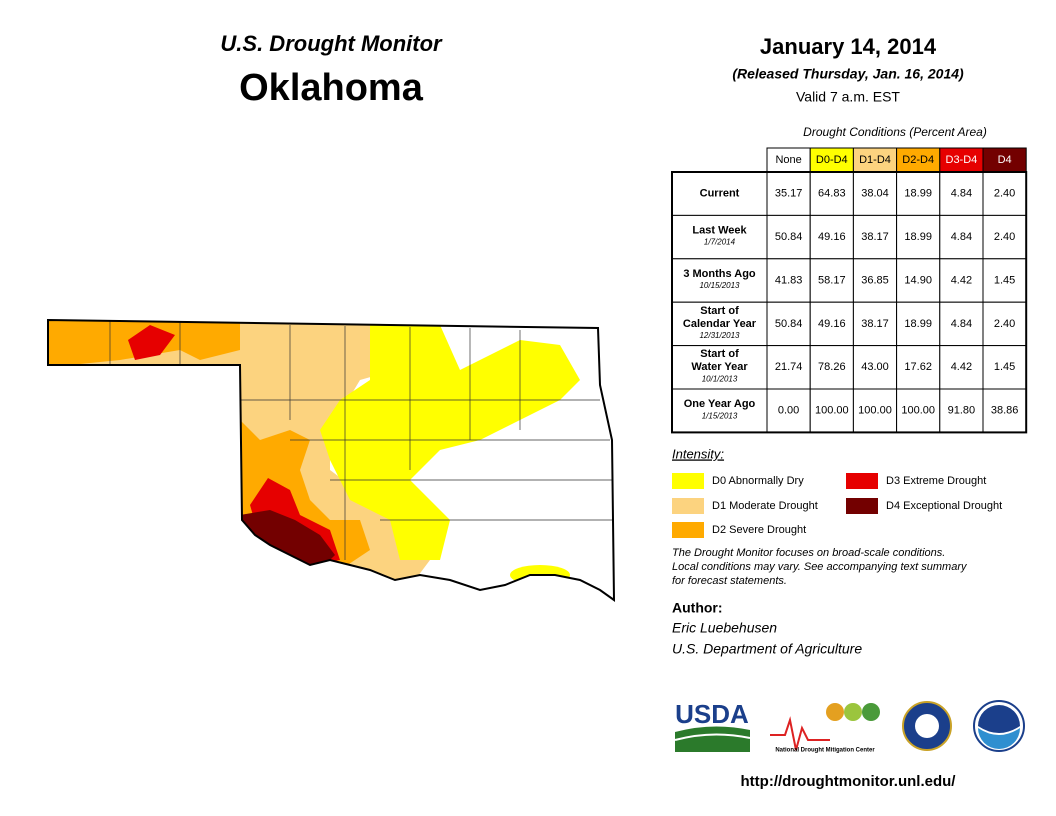 The width and height of the screenshot is (1056, 816). I want to click on usda-logo: USDA, so click(712, 725).